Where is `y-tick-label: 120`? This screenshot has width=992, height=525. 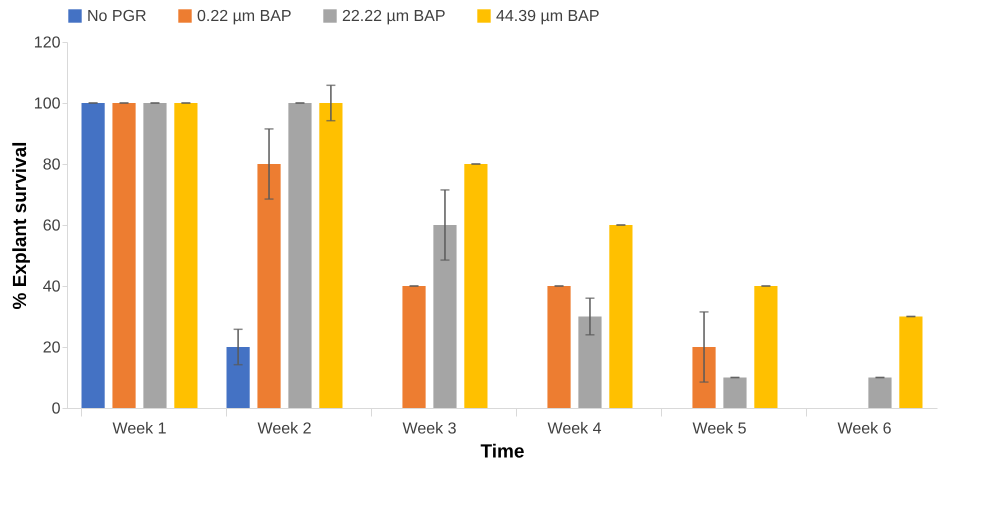 y-tick-label: 120 is located at coordinates (47, 43).